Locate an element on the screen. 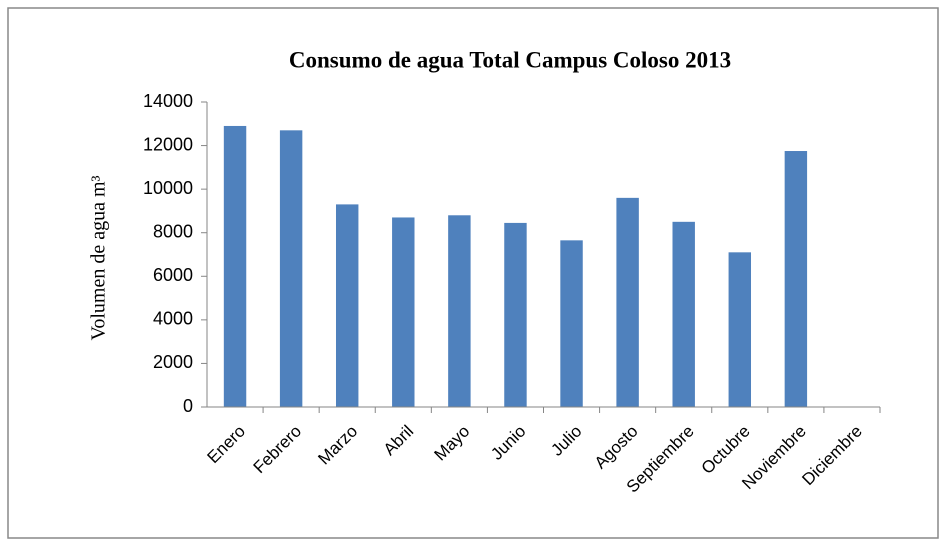  y-tick-label: 12000 is located at coordinates (168, 144).